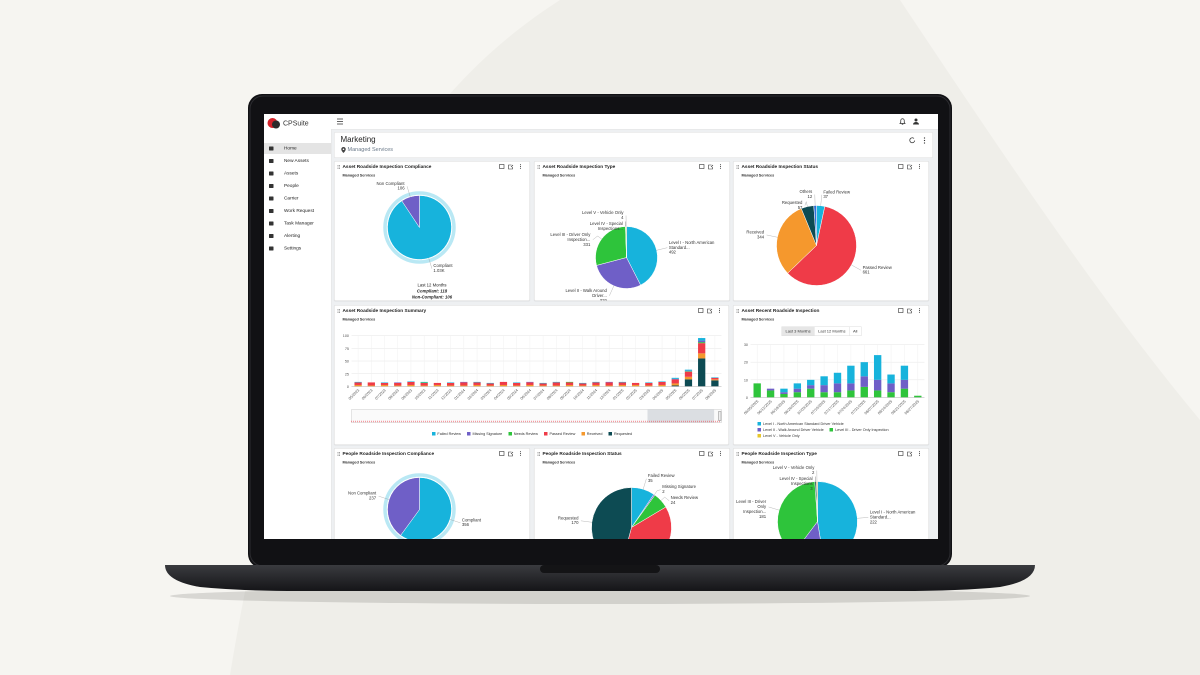 This screenshot has height=675, width=1200. Describe the element at coordinates (912, 140) in the screenshot. I see `refresh-button` at that location.